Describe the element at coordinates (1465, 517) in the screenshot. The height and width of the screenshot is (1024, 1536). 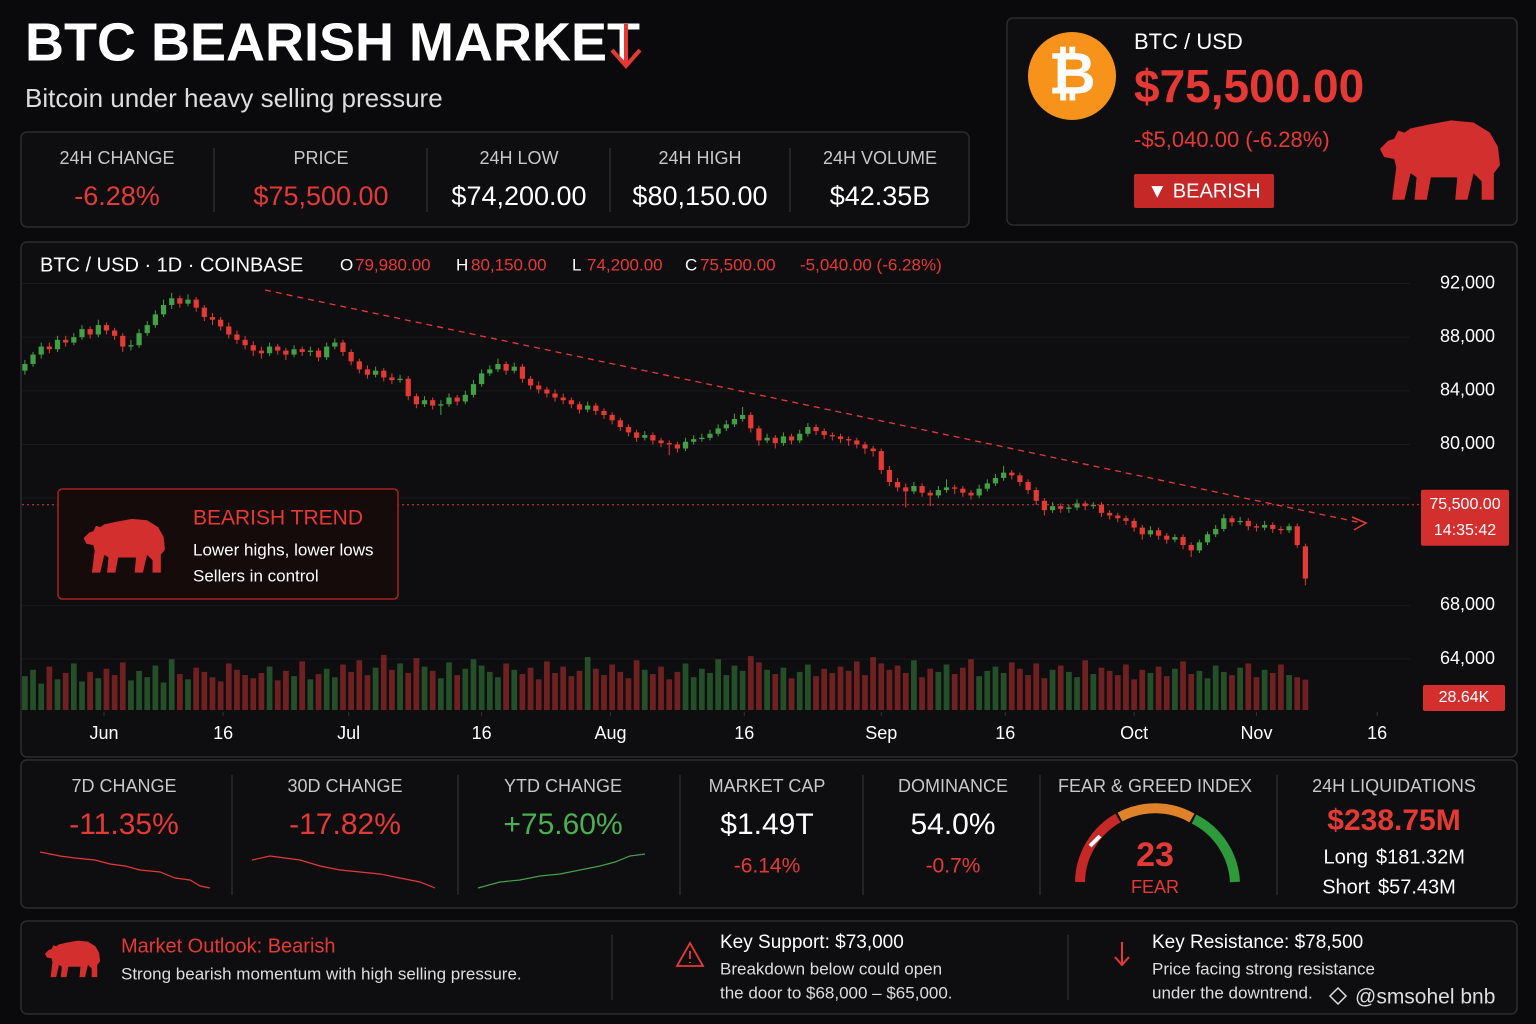
I see `price-tag` at that location.